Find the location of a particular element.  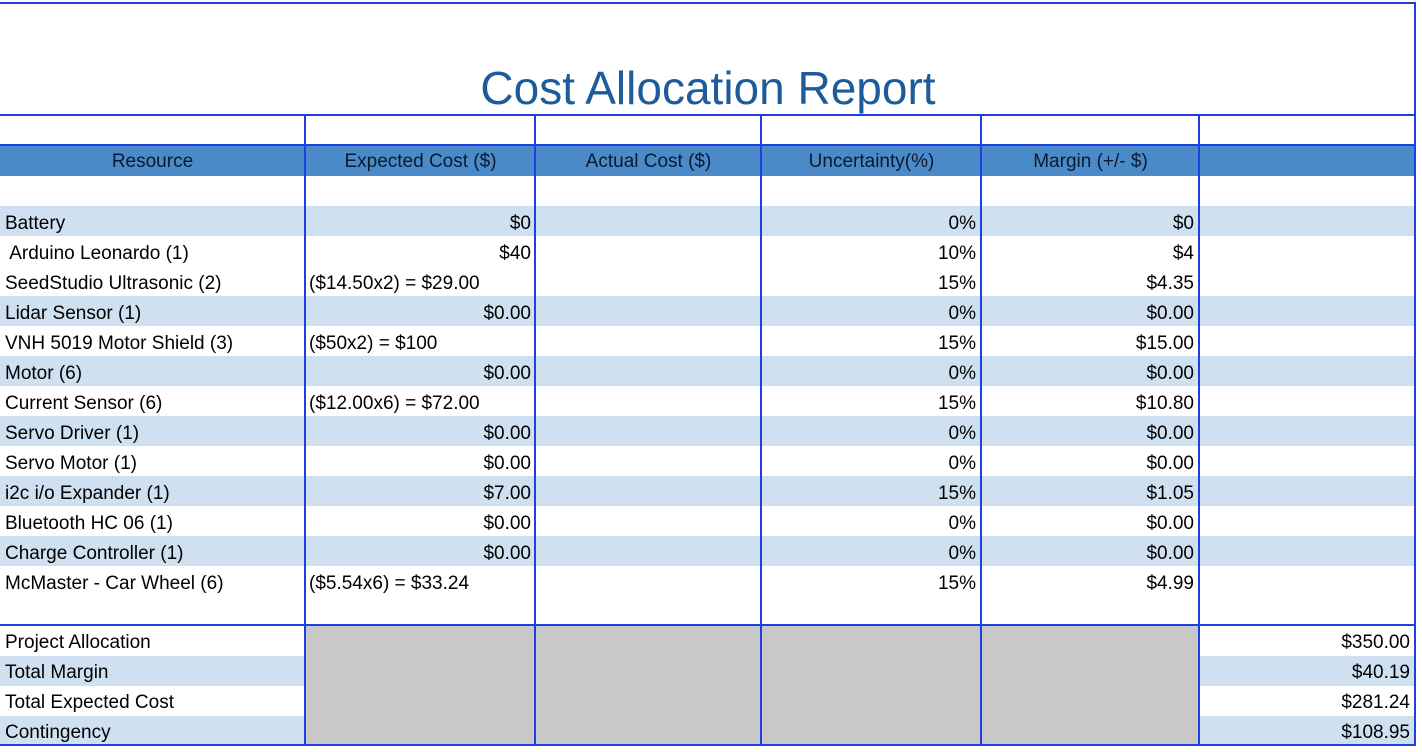

column-header-uncertainty: Uncertainty(%) is located at coordinates (871, 161).